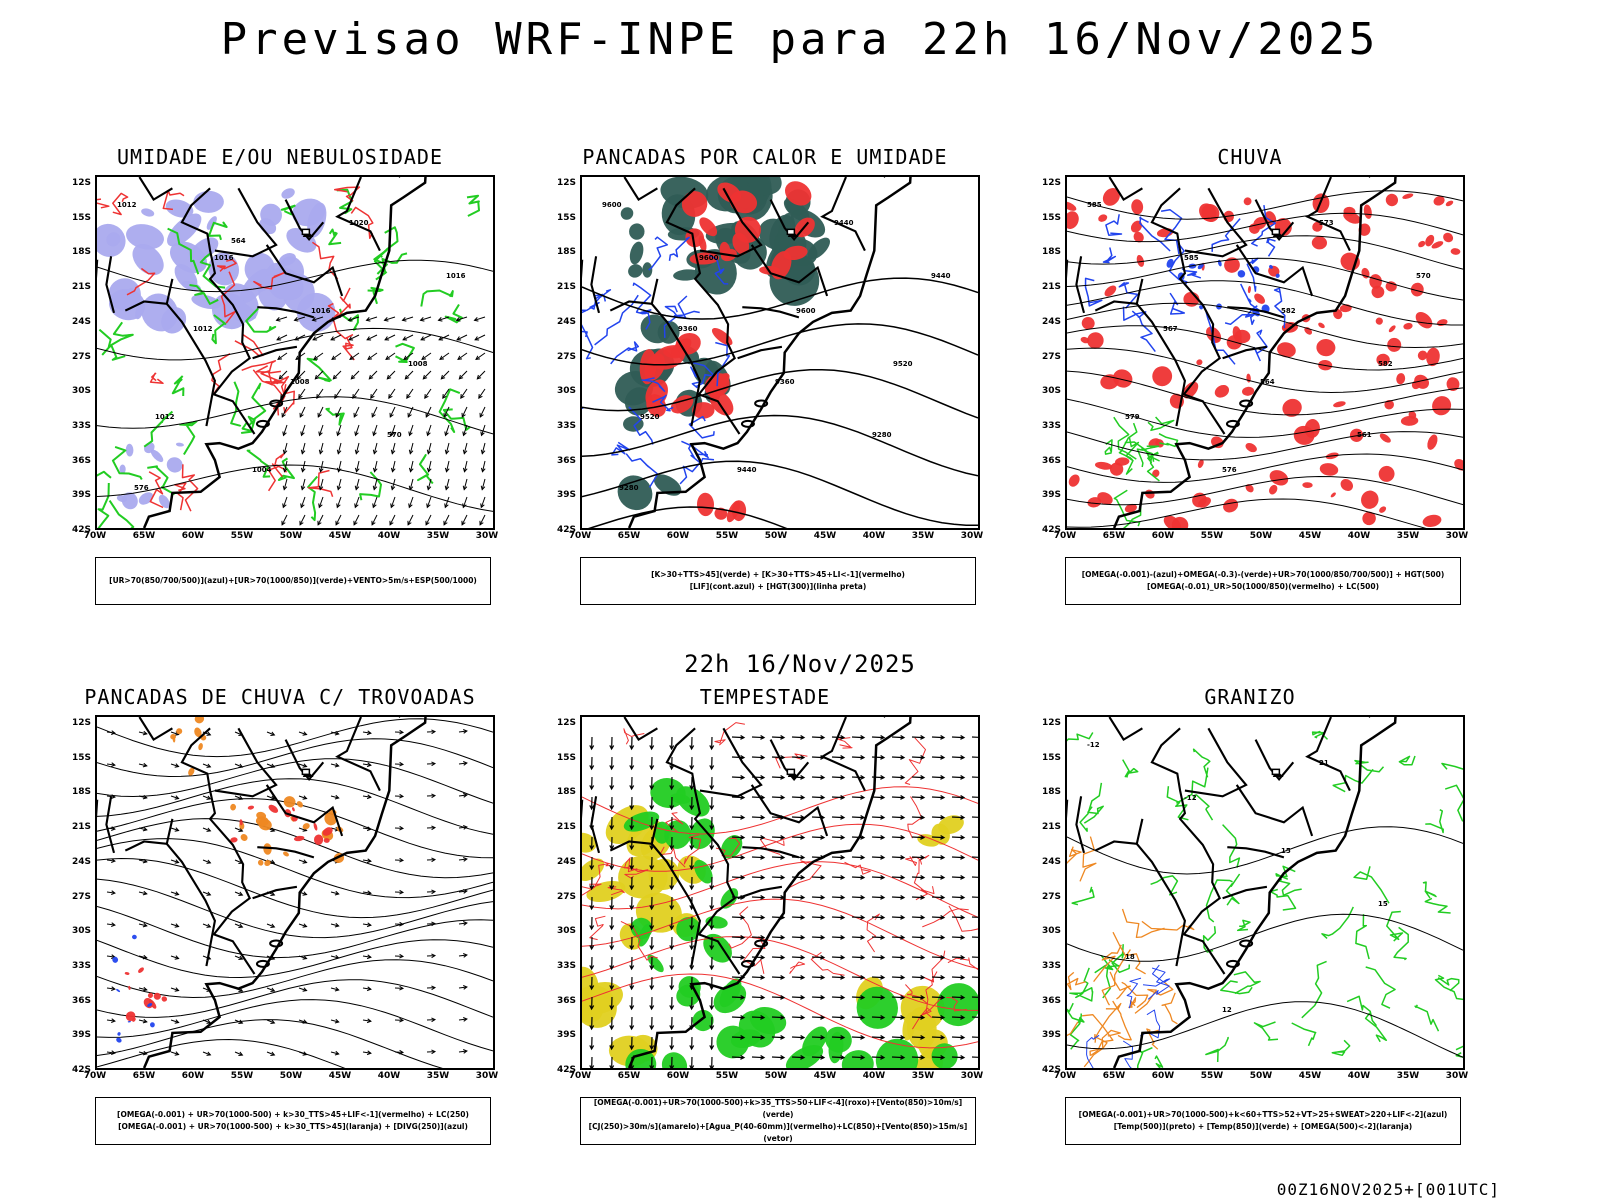 This screenshot has width=1600, height=1200. Describe the element at coordinates (650, 417) in the screenshot. I see `contour-label: 9520` at that location.